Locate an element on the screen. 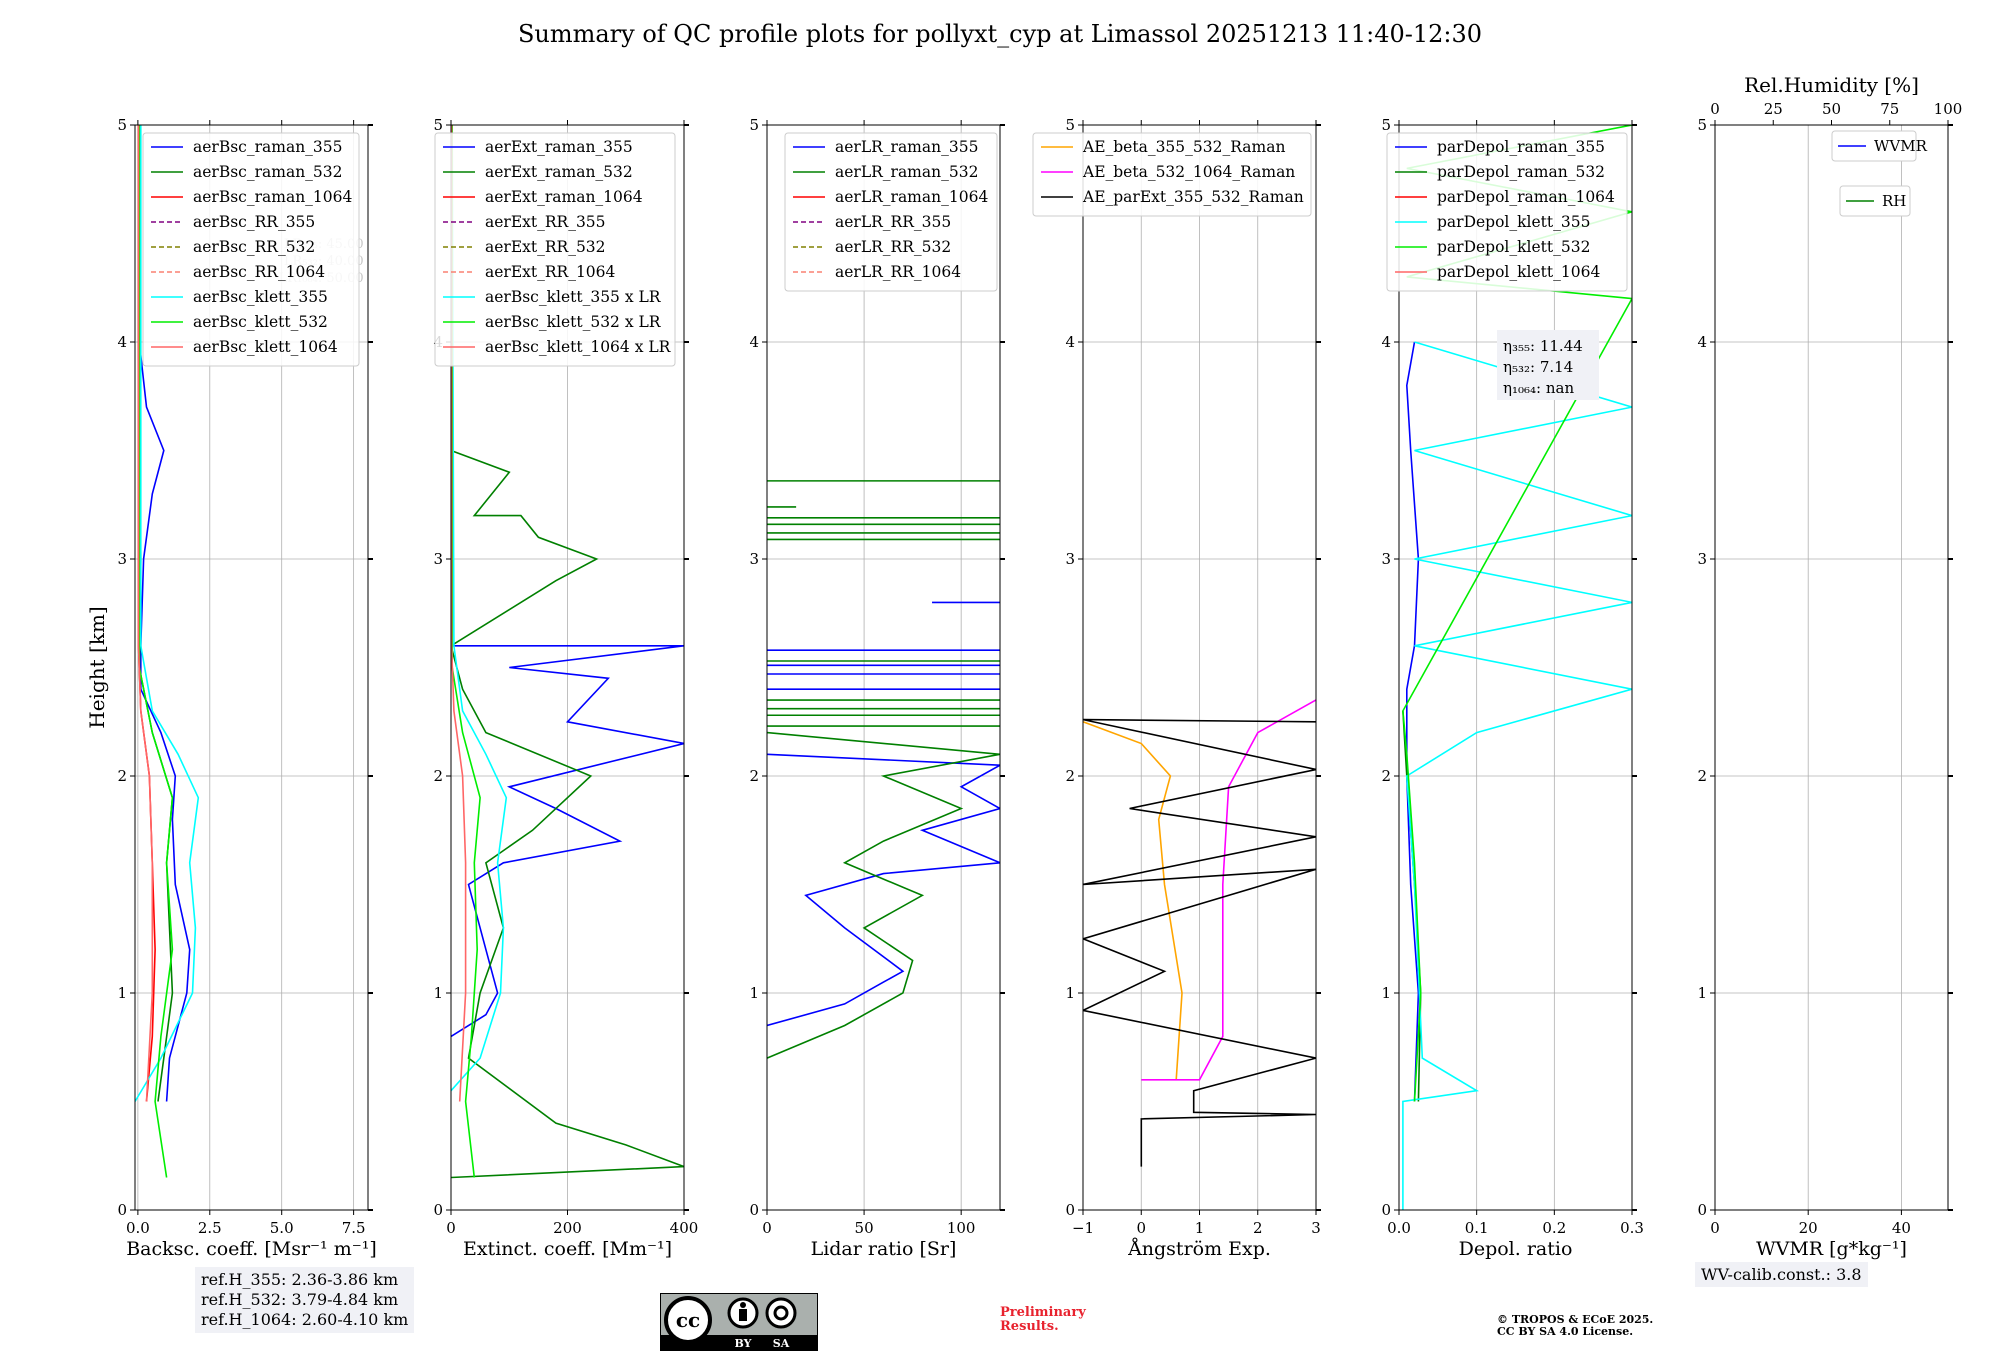 This screenshot has width=2000, height=1360. ref-height-355: ref.H_355: 2.36-3.86 km is located at coordinates (300, 1279).